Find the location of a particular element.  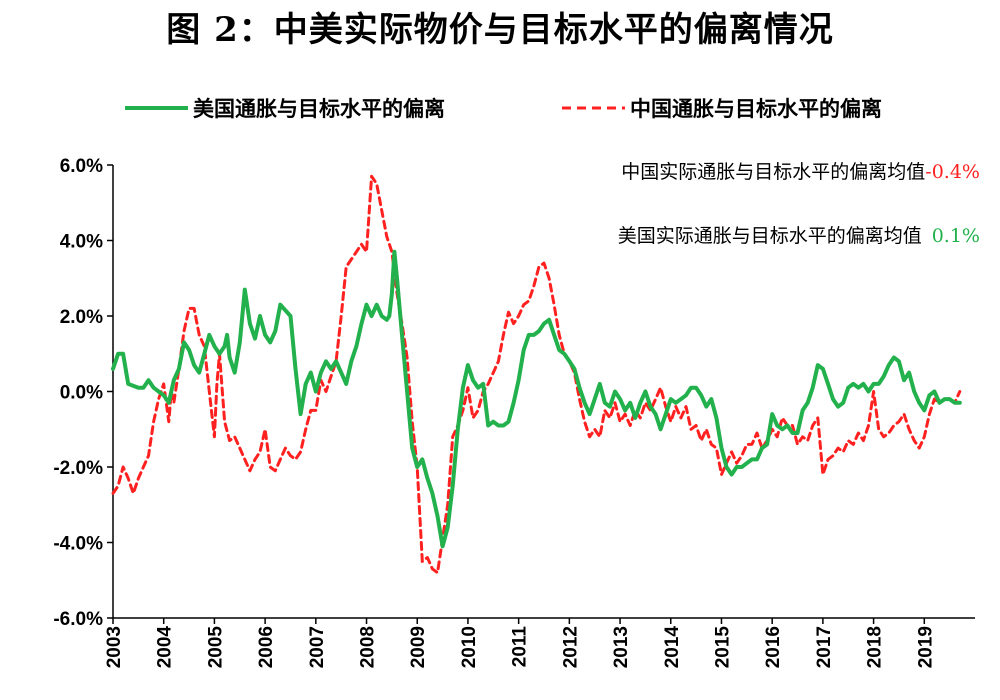

x-tick-label: 2009 is located at coordinates (418, 647).